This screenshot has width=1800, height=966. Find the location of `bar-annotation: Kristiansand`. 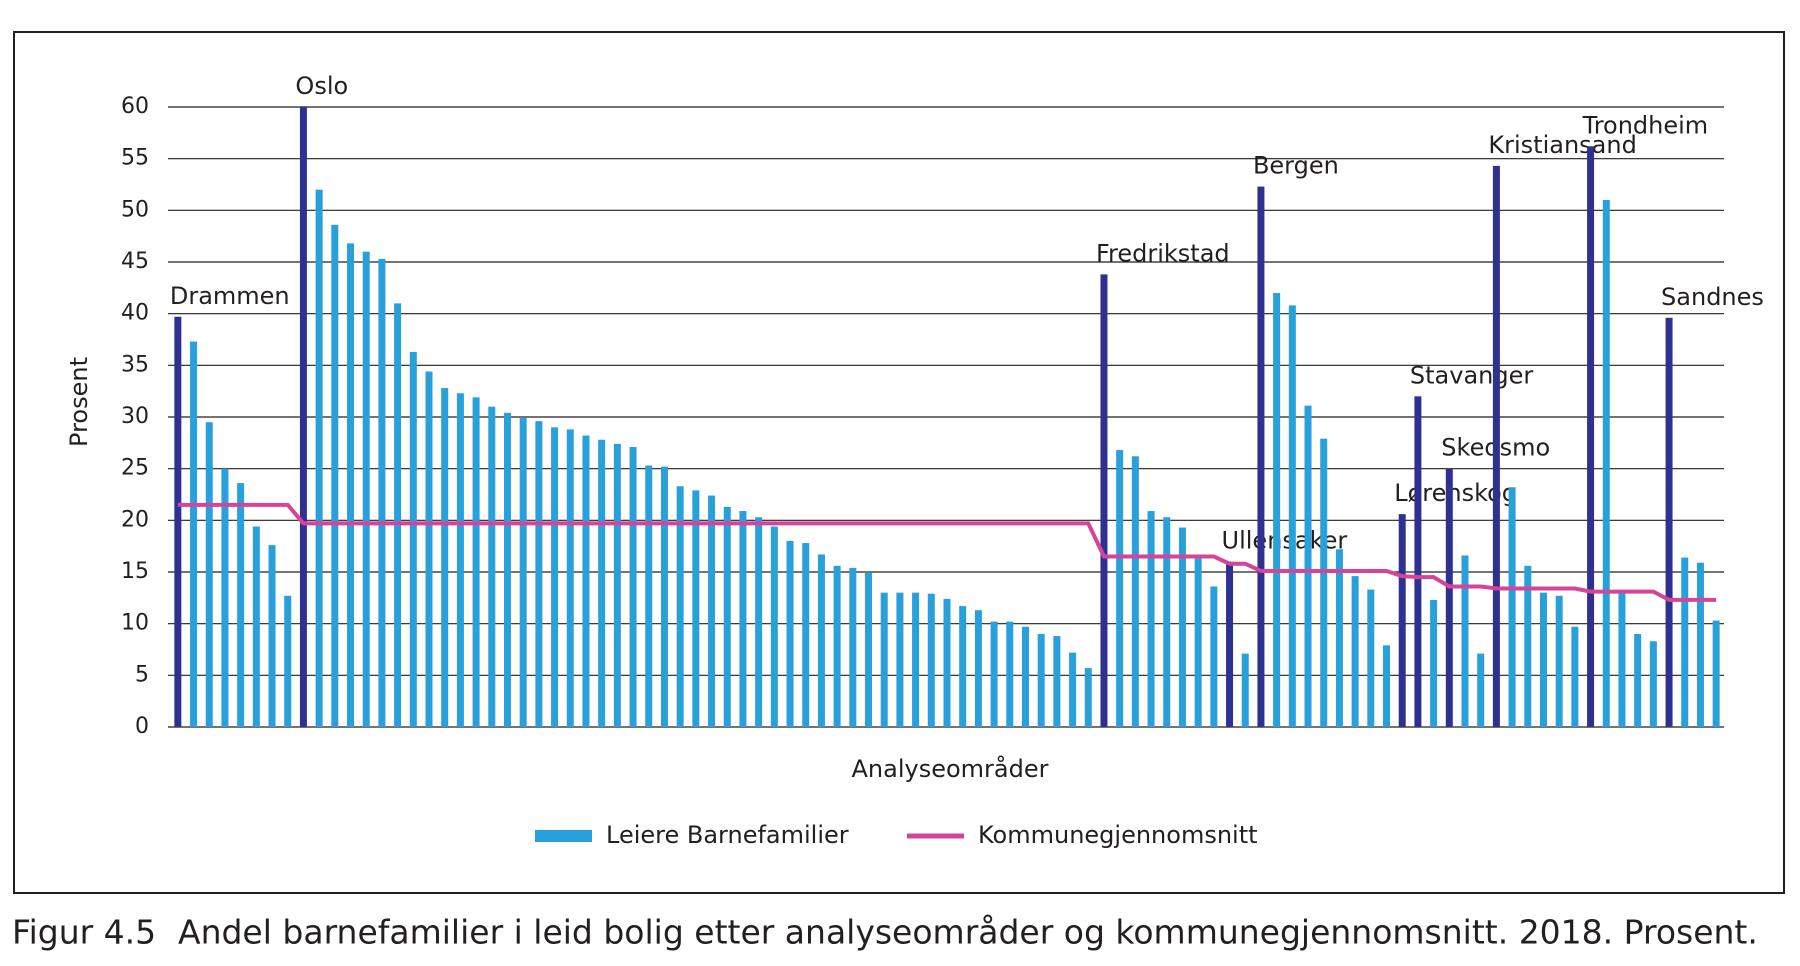

bar-annotation: Kristiansand is located at coordinates (1562, 145).